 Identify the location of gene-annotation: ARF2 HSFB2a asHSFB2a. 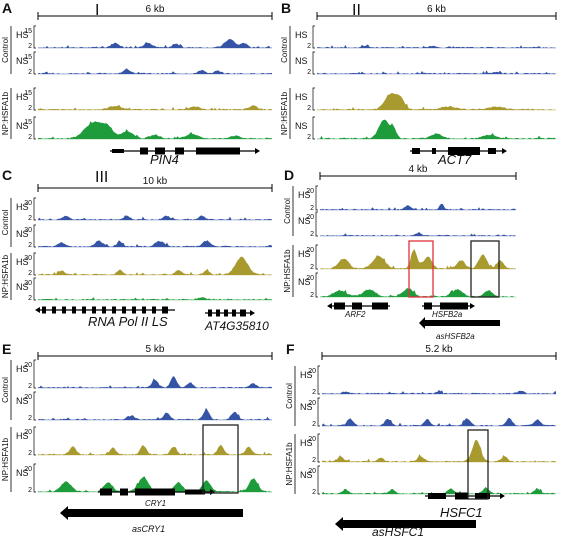
(413, 321).